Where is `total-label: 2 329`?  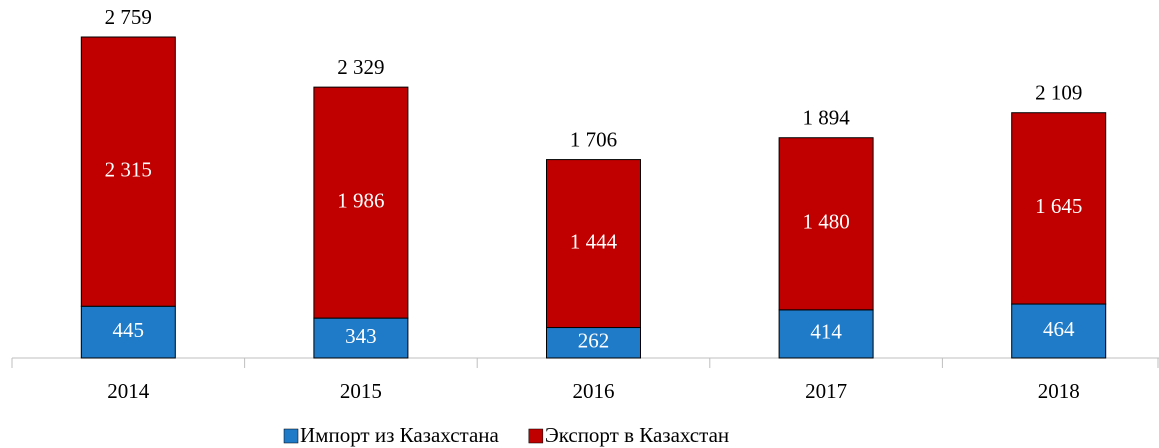
total-label: 2 329 is located at coordinates (360, 67).